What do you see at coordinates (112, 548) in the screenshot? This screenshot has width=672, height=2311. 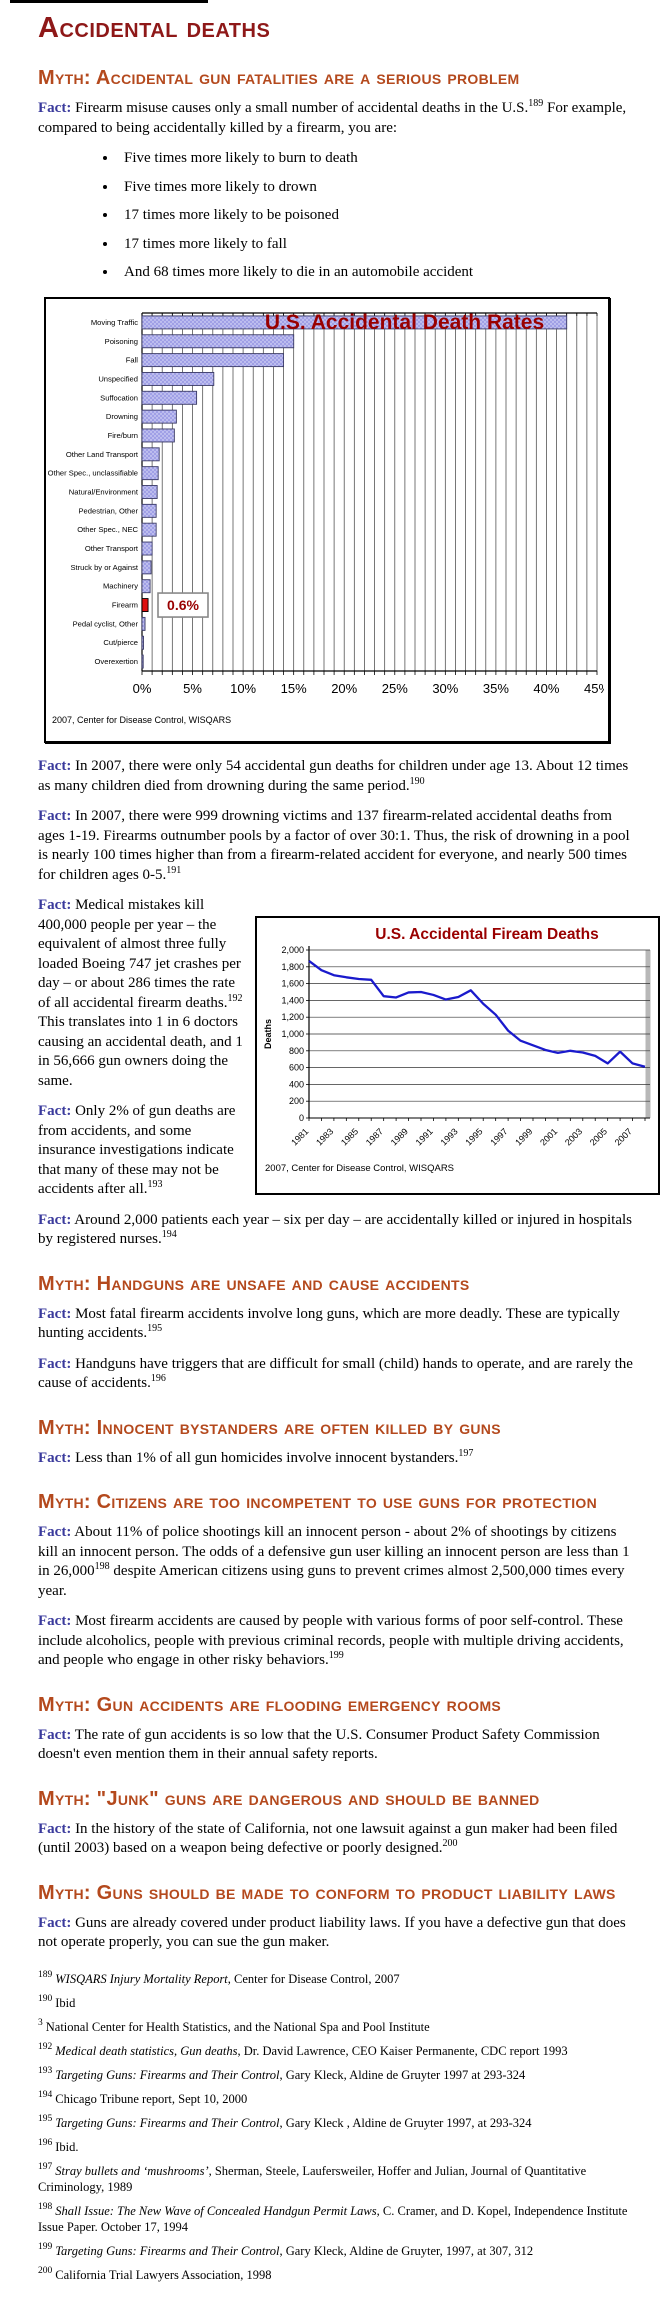 I see `bar-category-label: Other Transport` at bounding box center [112, 548].